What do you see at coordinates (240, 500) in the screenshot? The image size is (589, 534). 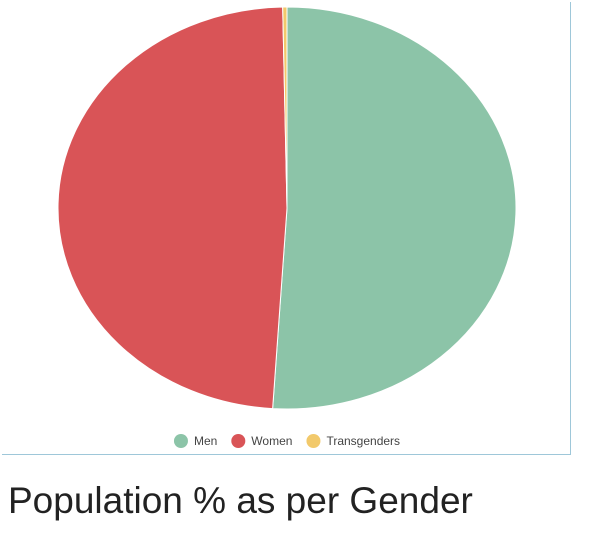 I see `chart-title: Population % as per Gender` at bounding box center [240, 500].